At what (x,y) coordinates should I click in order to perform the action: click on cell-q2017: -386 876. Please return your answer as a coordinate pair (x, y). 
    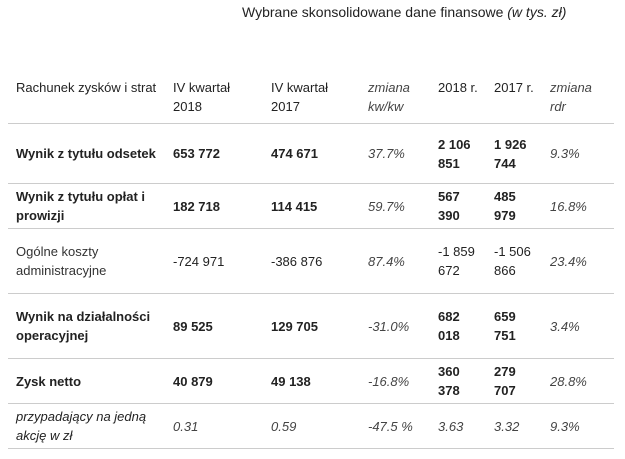
    Looking at the image, I should click on (311, 261).